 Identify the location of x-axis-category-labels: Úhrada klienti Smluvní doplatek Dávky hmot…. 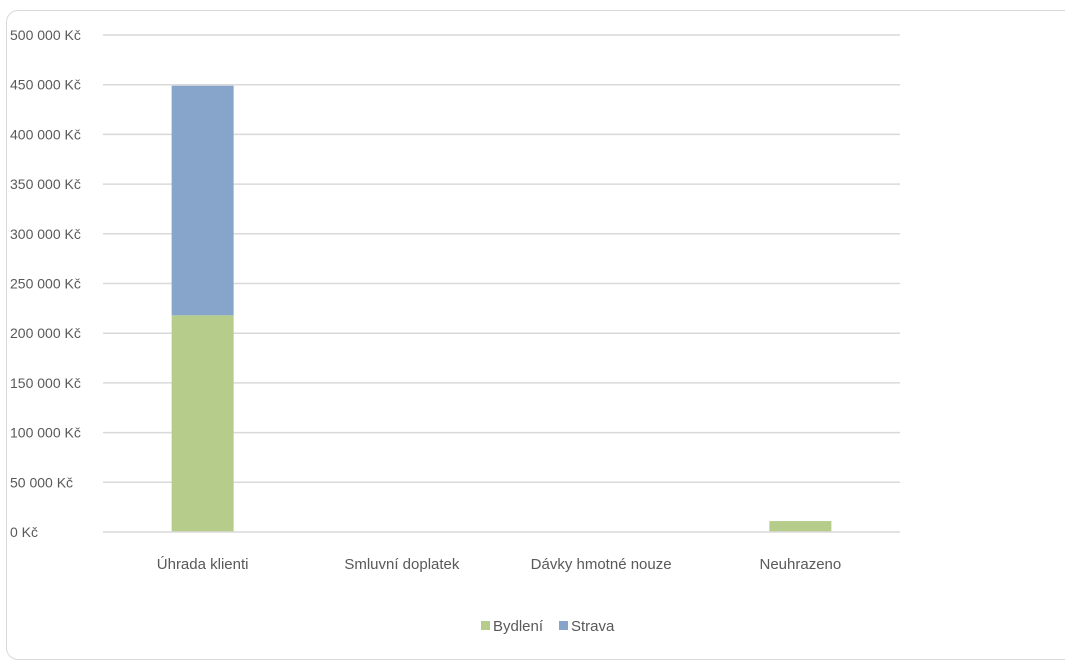
(499, 564).